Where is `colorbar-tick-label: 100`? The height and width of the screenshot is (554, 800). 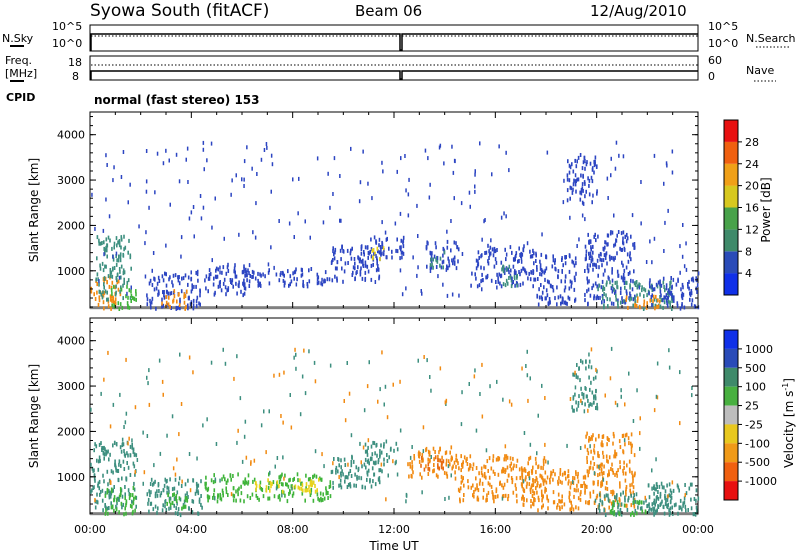 colorbar-tick-label: 100 is located at coordinates (755, 387).